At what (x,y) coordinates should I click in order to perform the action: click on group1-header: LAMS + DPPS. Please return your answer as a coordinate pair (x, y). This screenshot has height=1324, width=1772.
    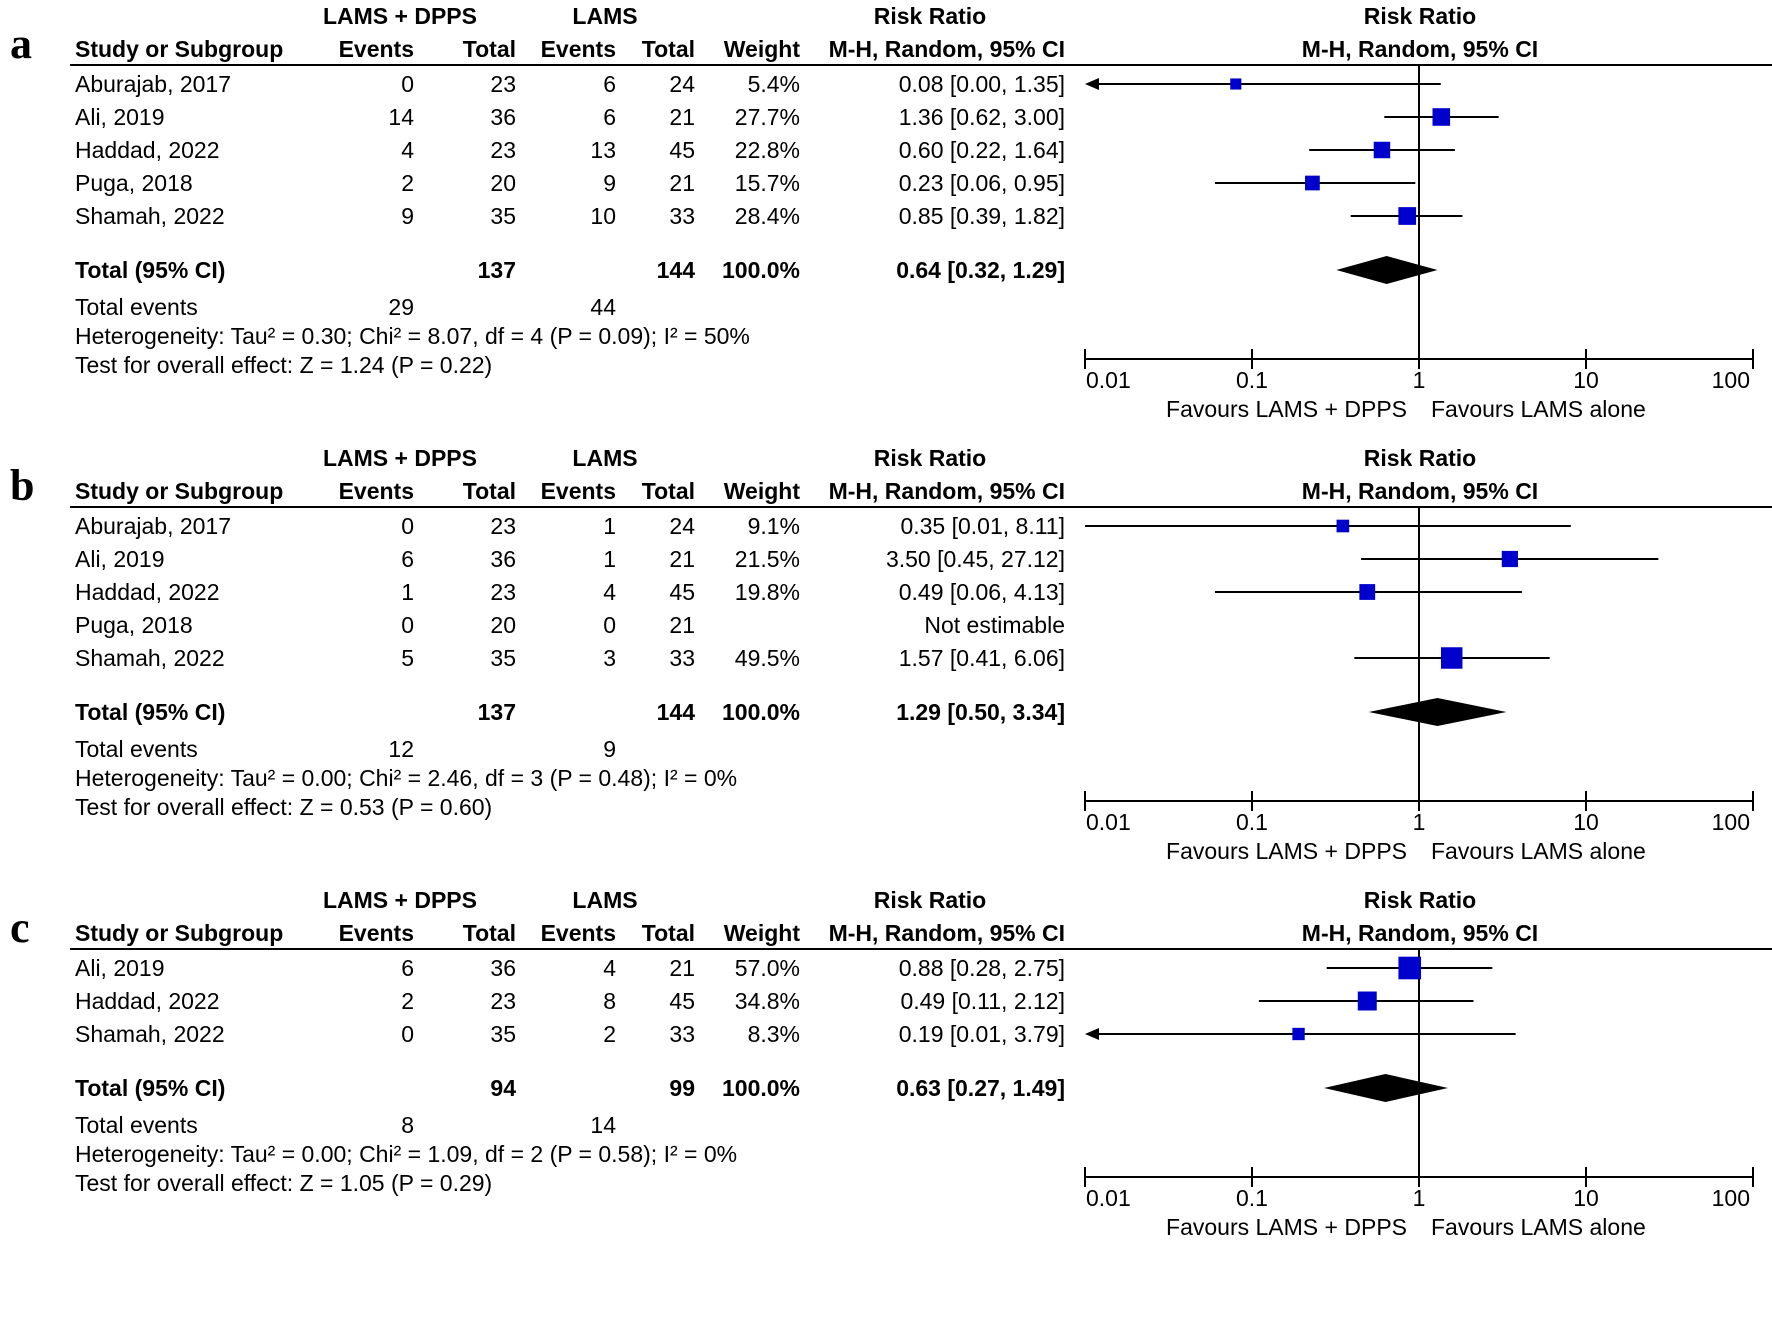
    Looking at the image, I should click on (399, 16).